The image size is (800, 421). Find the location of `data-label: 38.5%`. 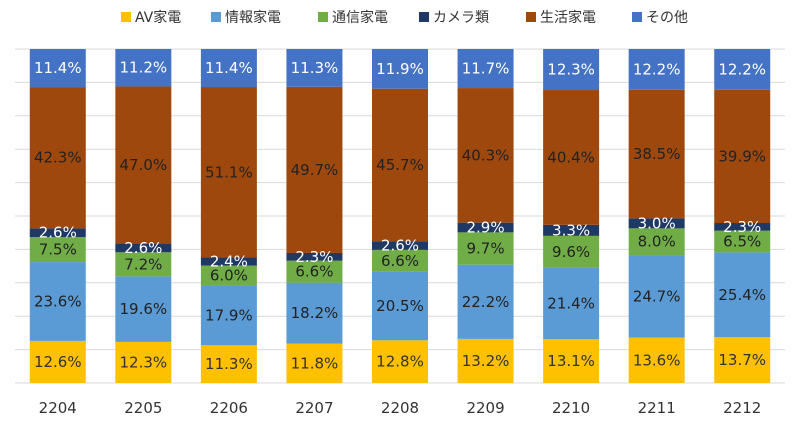

data-label: 38.5% is located at coordinates (657, 154).